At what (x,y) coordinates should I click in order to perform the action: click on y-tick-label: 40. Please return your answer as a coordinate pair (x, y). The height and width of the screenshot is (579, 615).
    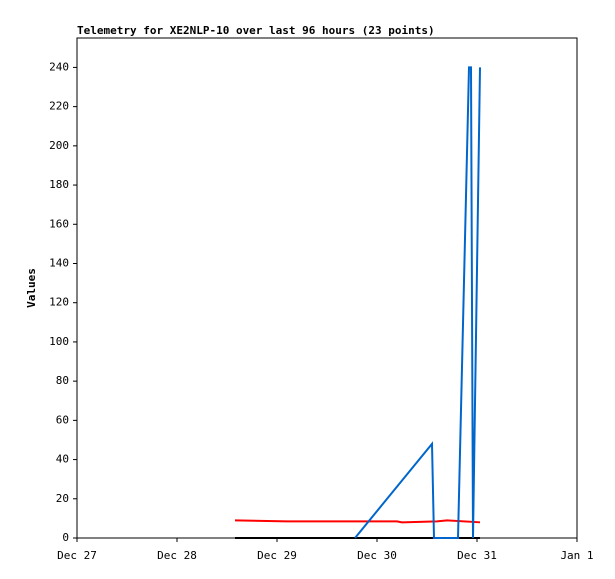
    Looking at the image, I should click on (62, 459).